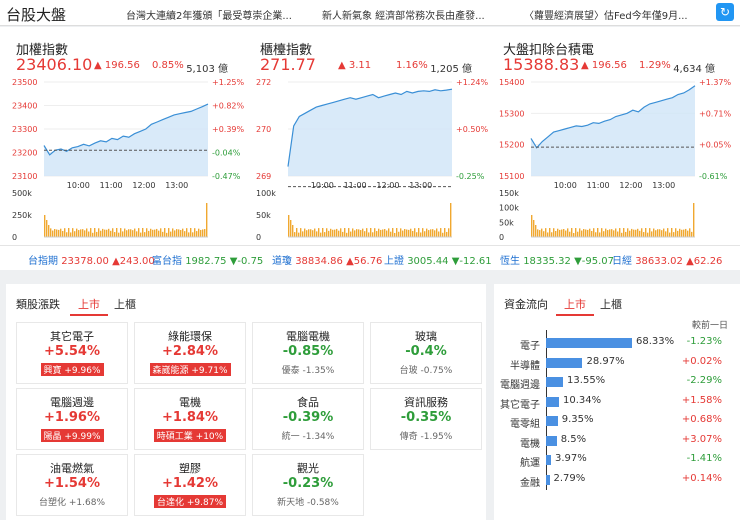 The width and height of the screenshot is (740, 520). I want to click on sector-change: +5.54%, so click(72, 351).